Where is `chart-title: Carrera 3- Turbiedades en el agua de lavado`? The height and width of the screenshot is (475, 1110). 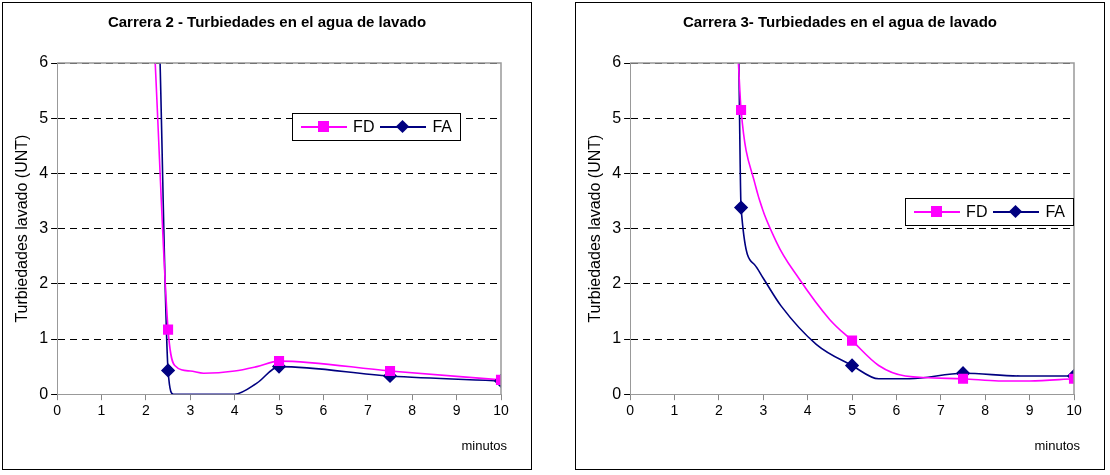
chart-title: Carrera 3- Turbiedades en el agua de lavado is located at coordinates (840, 21).